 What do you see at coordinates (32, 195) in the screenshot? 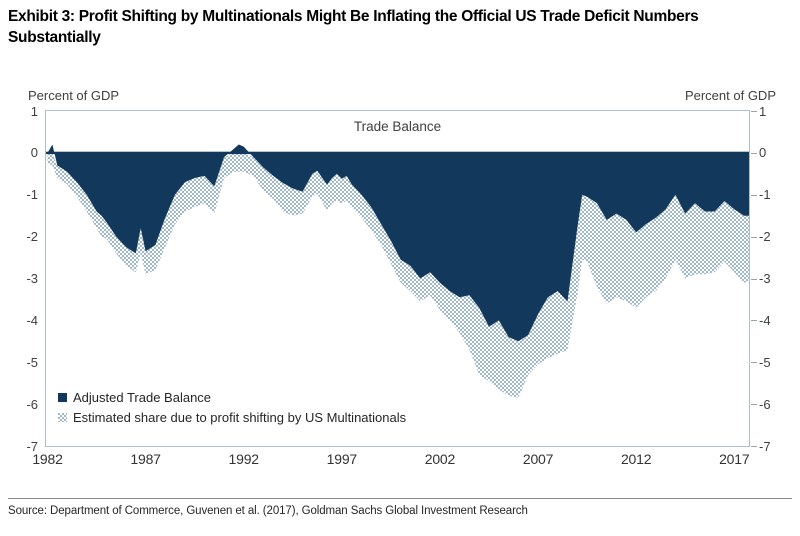
I see `left-axis-tick-label: -1` at bounding box center [32, 195].